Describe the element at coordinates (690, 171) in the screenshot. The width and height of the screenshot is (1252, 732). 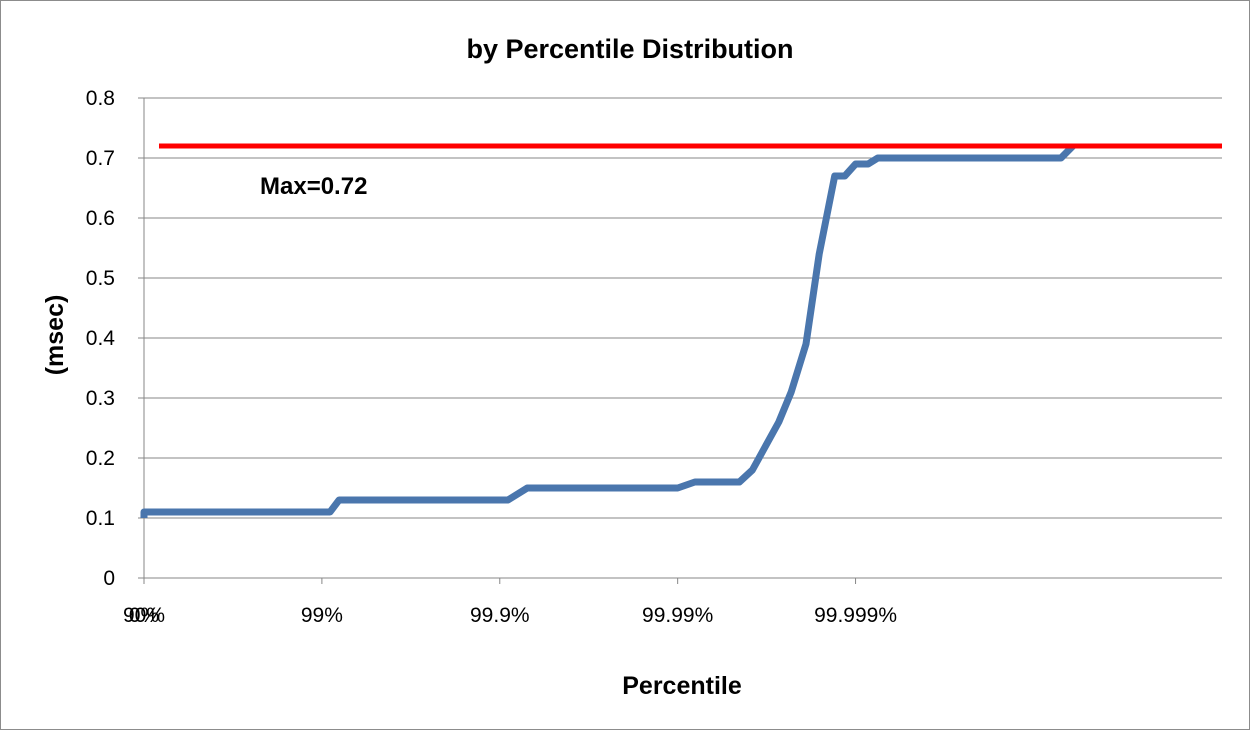
I see `max-reference: Max=0.72` at that location.